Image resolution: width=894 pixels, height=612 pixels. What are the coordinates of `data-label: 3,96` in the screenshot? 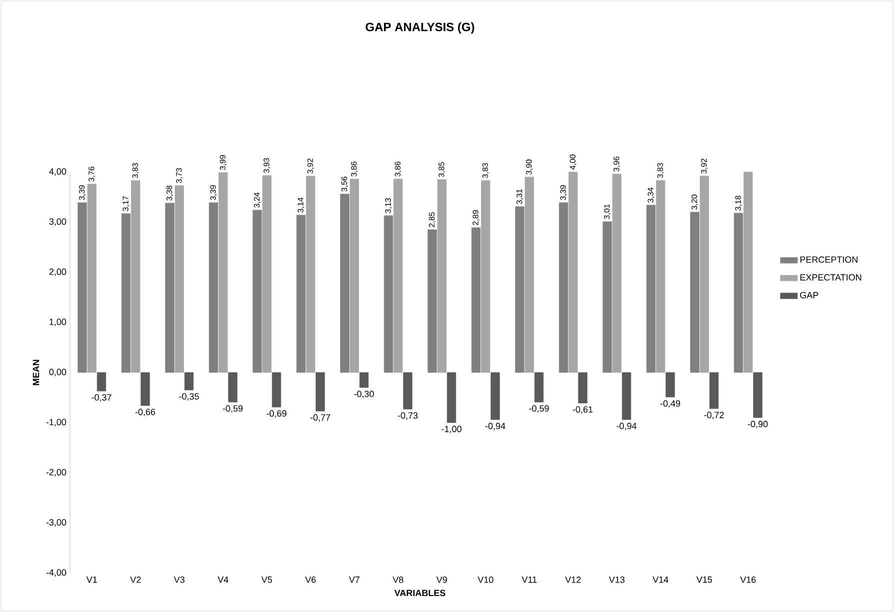 It's located at (617, 164).